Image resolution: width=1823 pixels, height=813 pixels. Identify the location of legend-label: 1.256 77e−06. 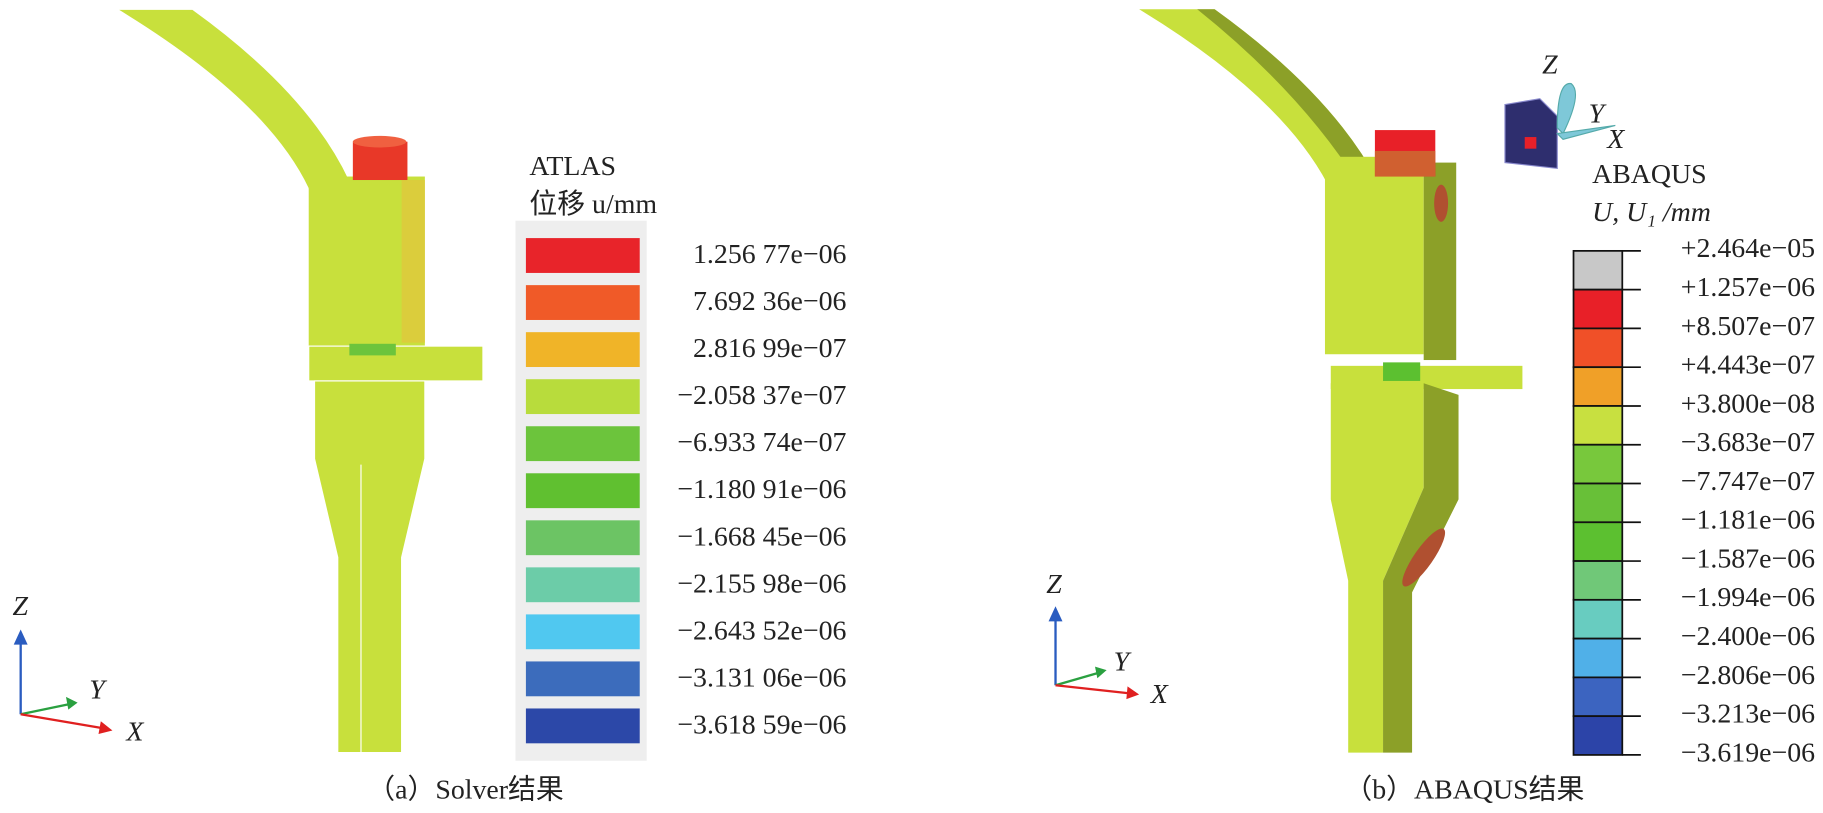
(770, 254).